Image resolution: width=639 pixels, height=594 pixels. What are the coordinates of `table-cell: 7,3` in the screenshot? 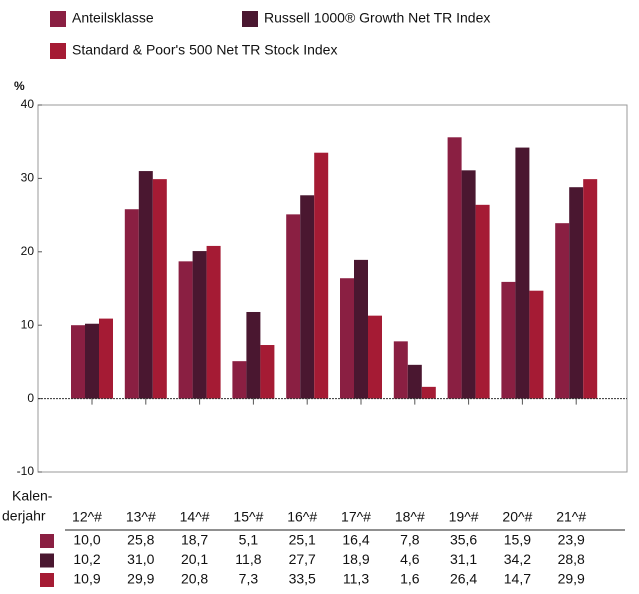 It's located at (249, 579).